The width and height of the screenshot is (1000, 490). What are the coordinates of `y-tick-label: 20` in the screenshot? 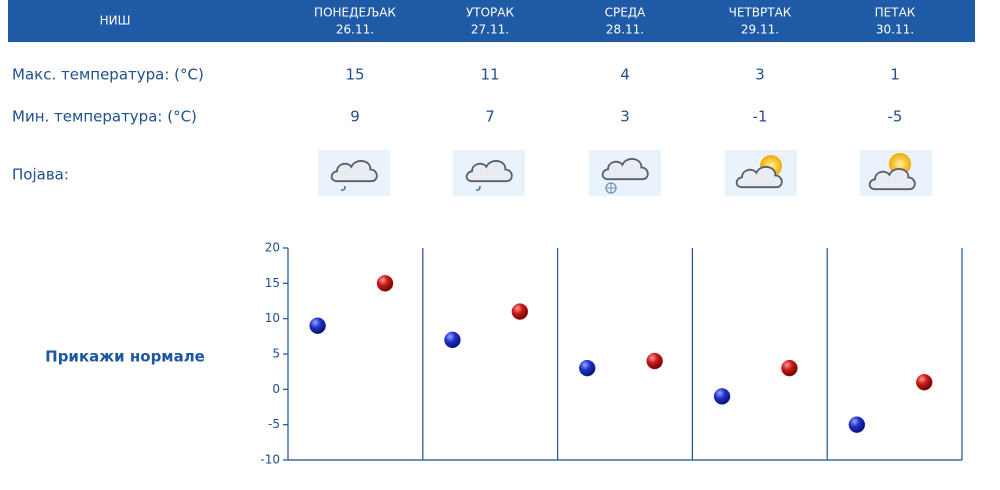 It's located at (272, 248).